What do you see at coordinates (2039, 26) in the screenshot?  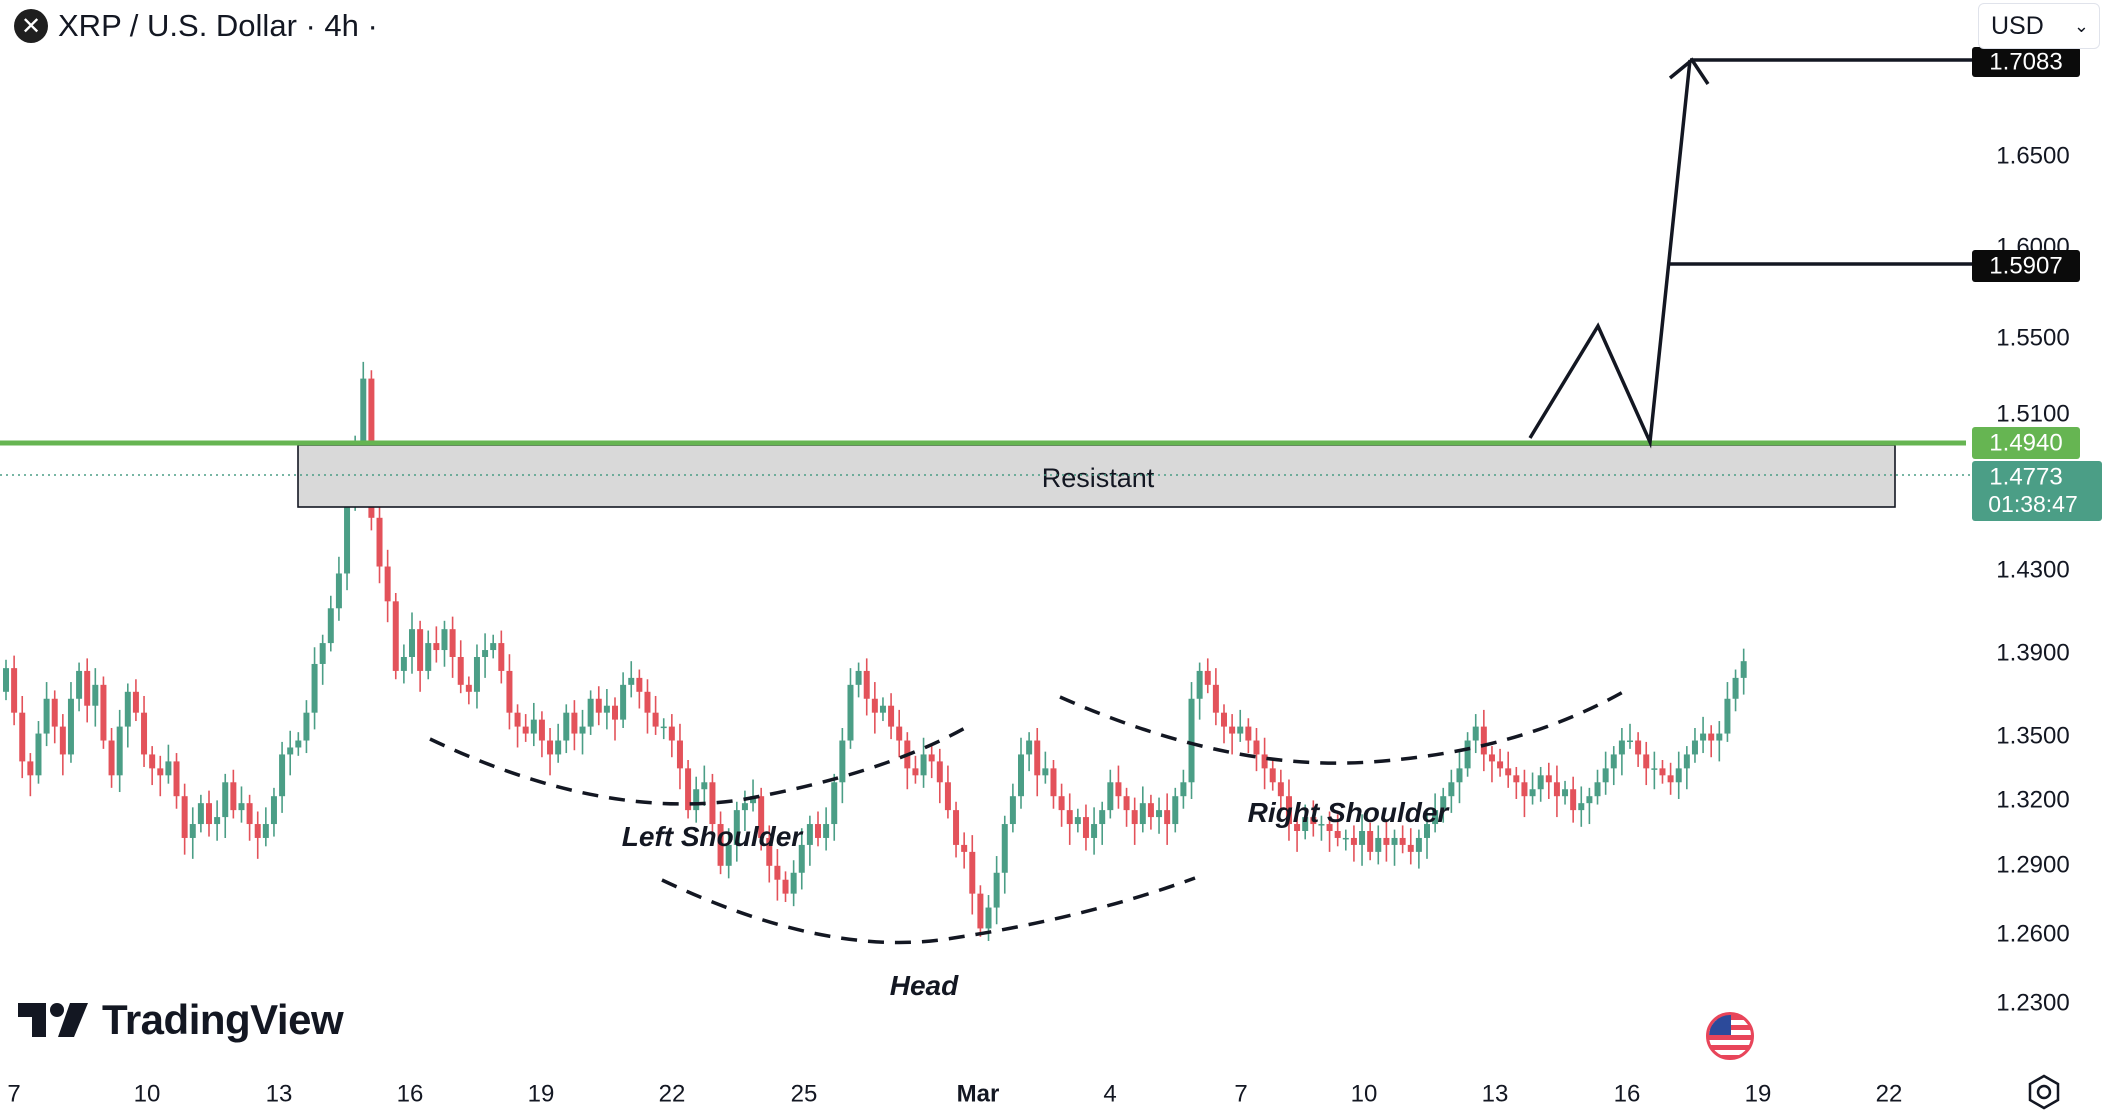 I see `currency-select: USD ⌄` at bounding box center [2039, 26].